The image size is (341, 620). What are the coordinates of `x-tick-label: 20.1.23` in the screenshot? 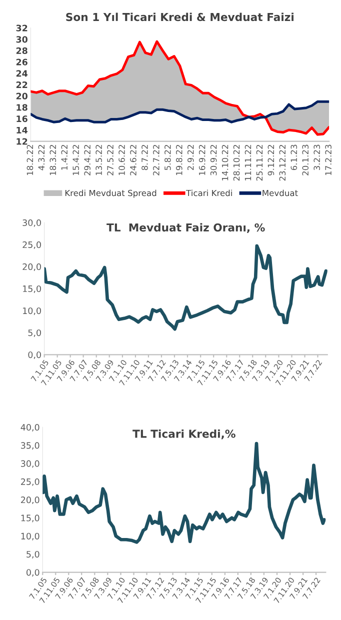 It's located at (305, 160).